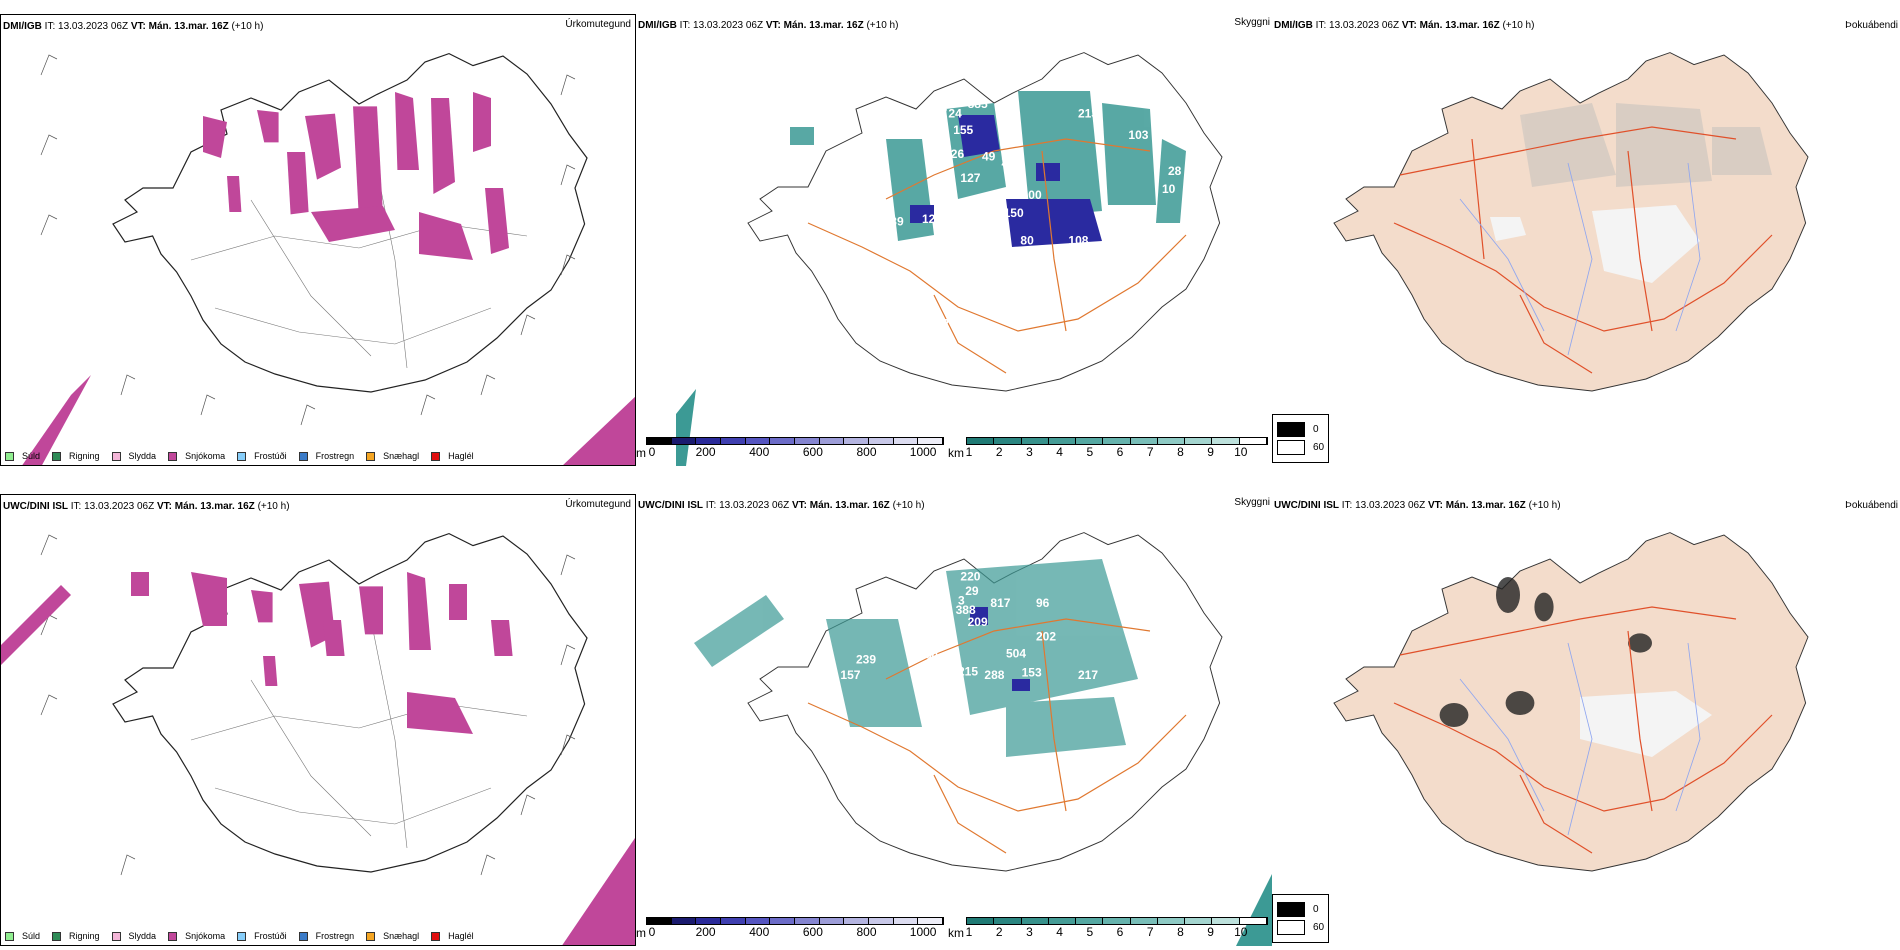 Image resolution: width=1900 pixels, height=950 pixels. I want to click on km-tick: 1, so click(969, 932).